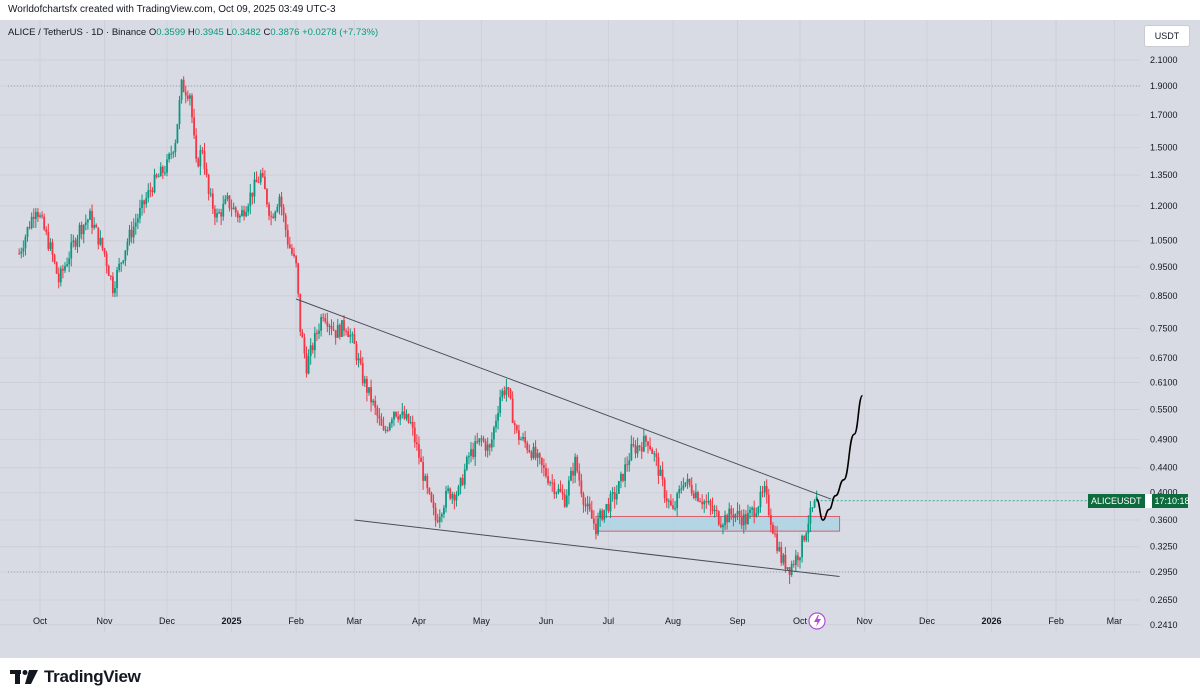  I want to click on y-tick-label: 1.9000, so click(1164, 86).